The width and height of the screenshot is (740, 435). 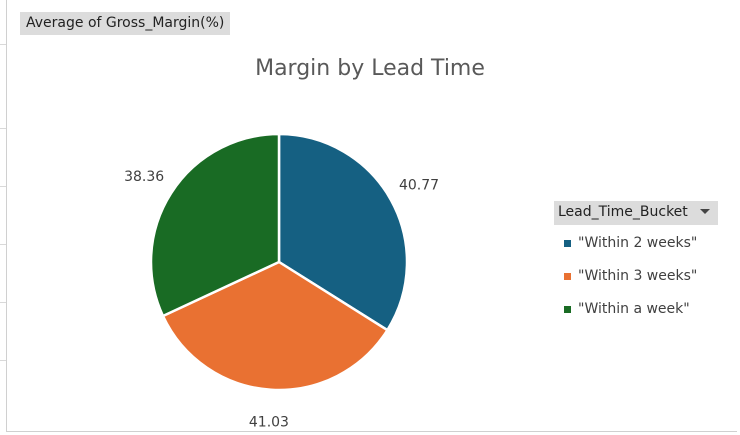 I want to click on legend-item: "Within a week", so click(x=627, y=309).